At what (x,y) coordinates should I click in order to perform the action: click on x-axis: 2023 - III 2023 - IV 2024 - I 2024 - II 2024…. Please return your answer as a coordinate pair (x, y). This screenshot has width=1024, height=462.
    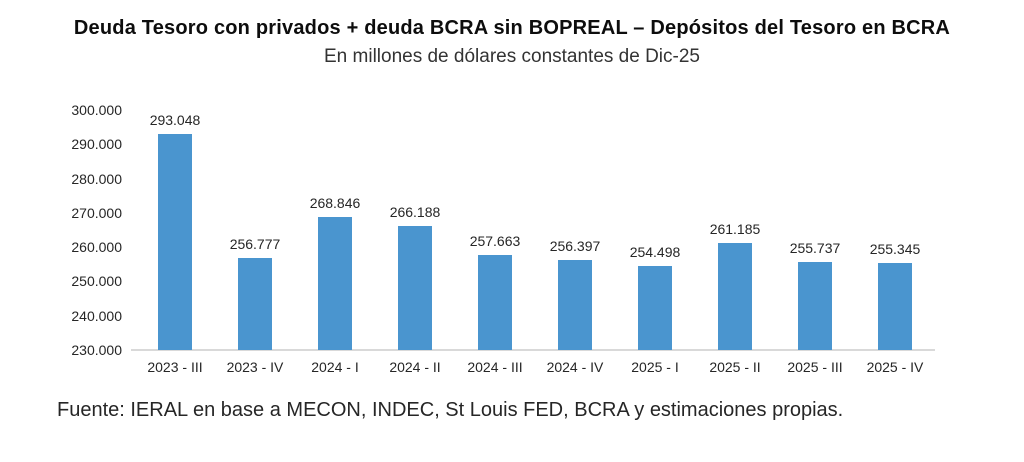
    Looking at the image, I should click on (535, 369).